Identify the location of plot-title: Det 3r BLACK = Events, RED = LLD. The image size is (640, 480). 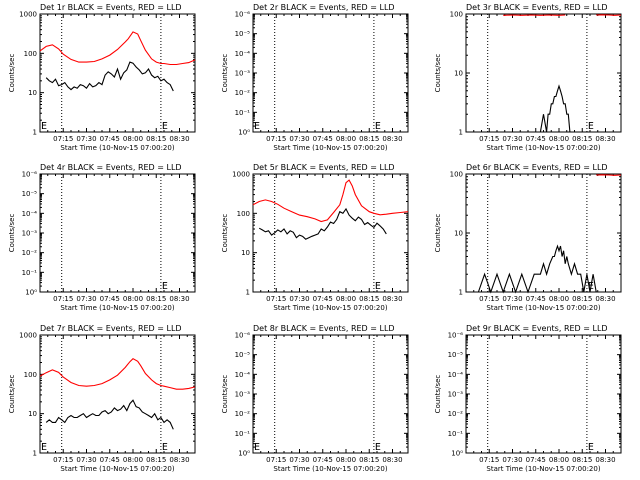
(537, 7).